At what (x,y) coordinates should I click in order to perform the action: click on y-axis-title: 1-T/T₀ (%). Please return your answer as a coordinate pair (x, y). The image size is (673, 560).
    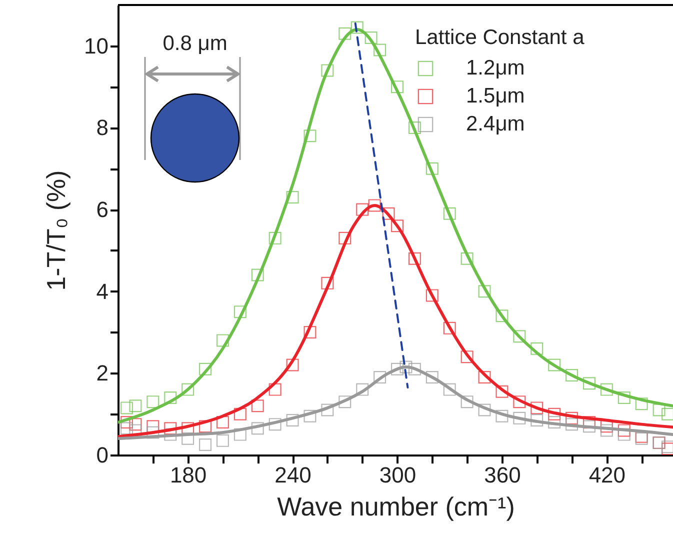
    Looking at the image, I should click on (56, 230).